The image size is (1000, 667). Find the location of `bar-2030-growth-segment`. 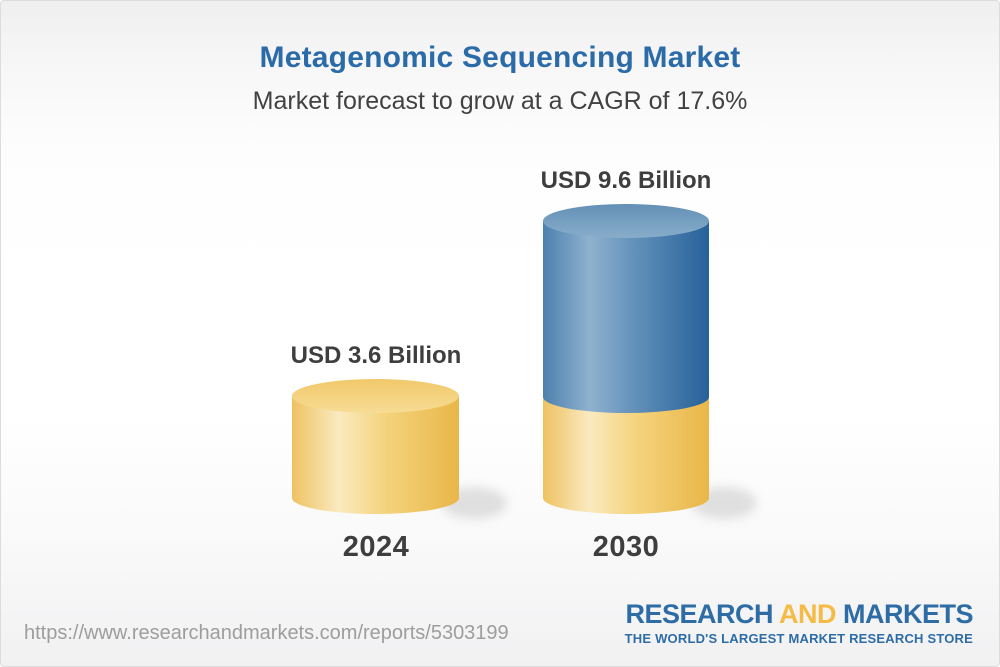

bar-2030-growth-segment is located at coordinates (626, 308).